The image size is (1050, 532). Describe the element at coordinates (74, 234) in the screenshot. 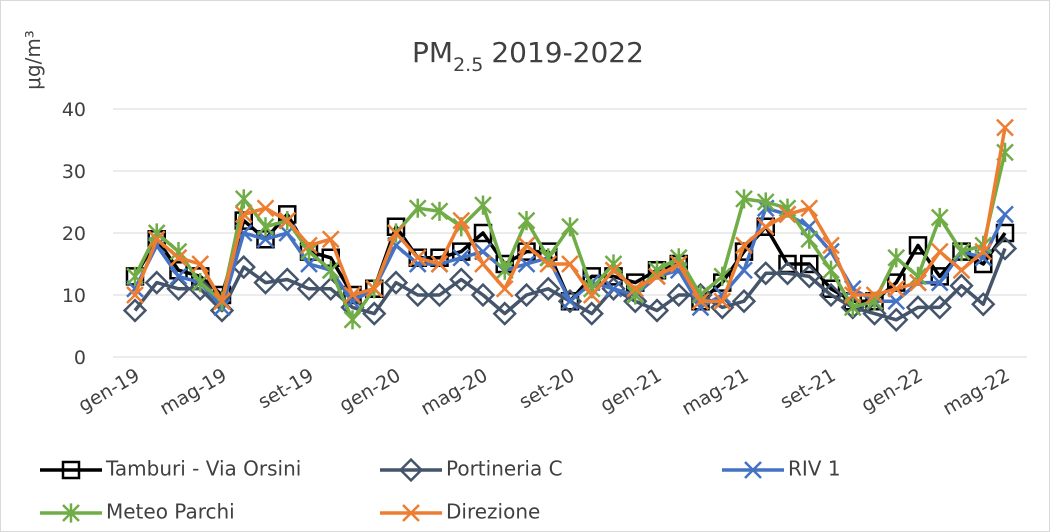

I see `y-tick-label: 20` at that location.